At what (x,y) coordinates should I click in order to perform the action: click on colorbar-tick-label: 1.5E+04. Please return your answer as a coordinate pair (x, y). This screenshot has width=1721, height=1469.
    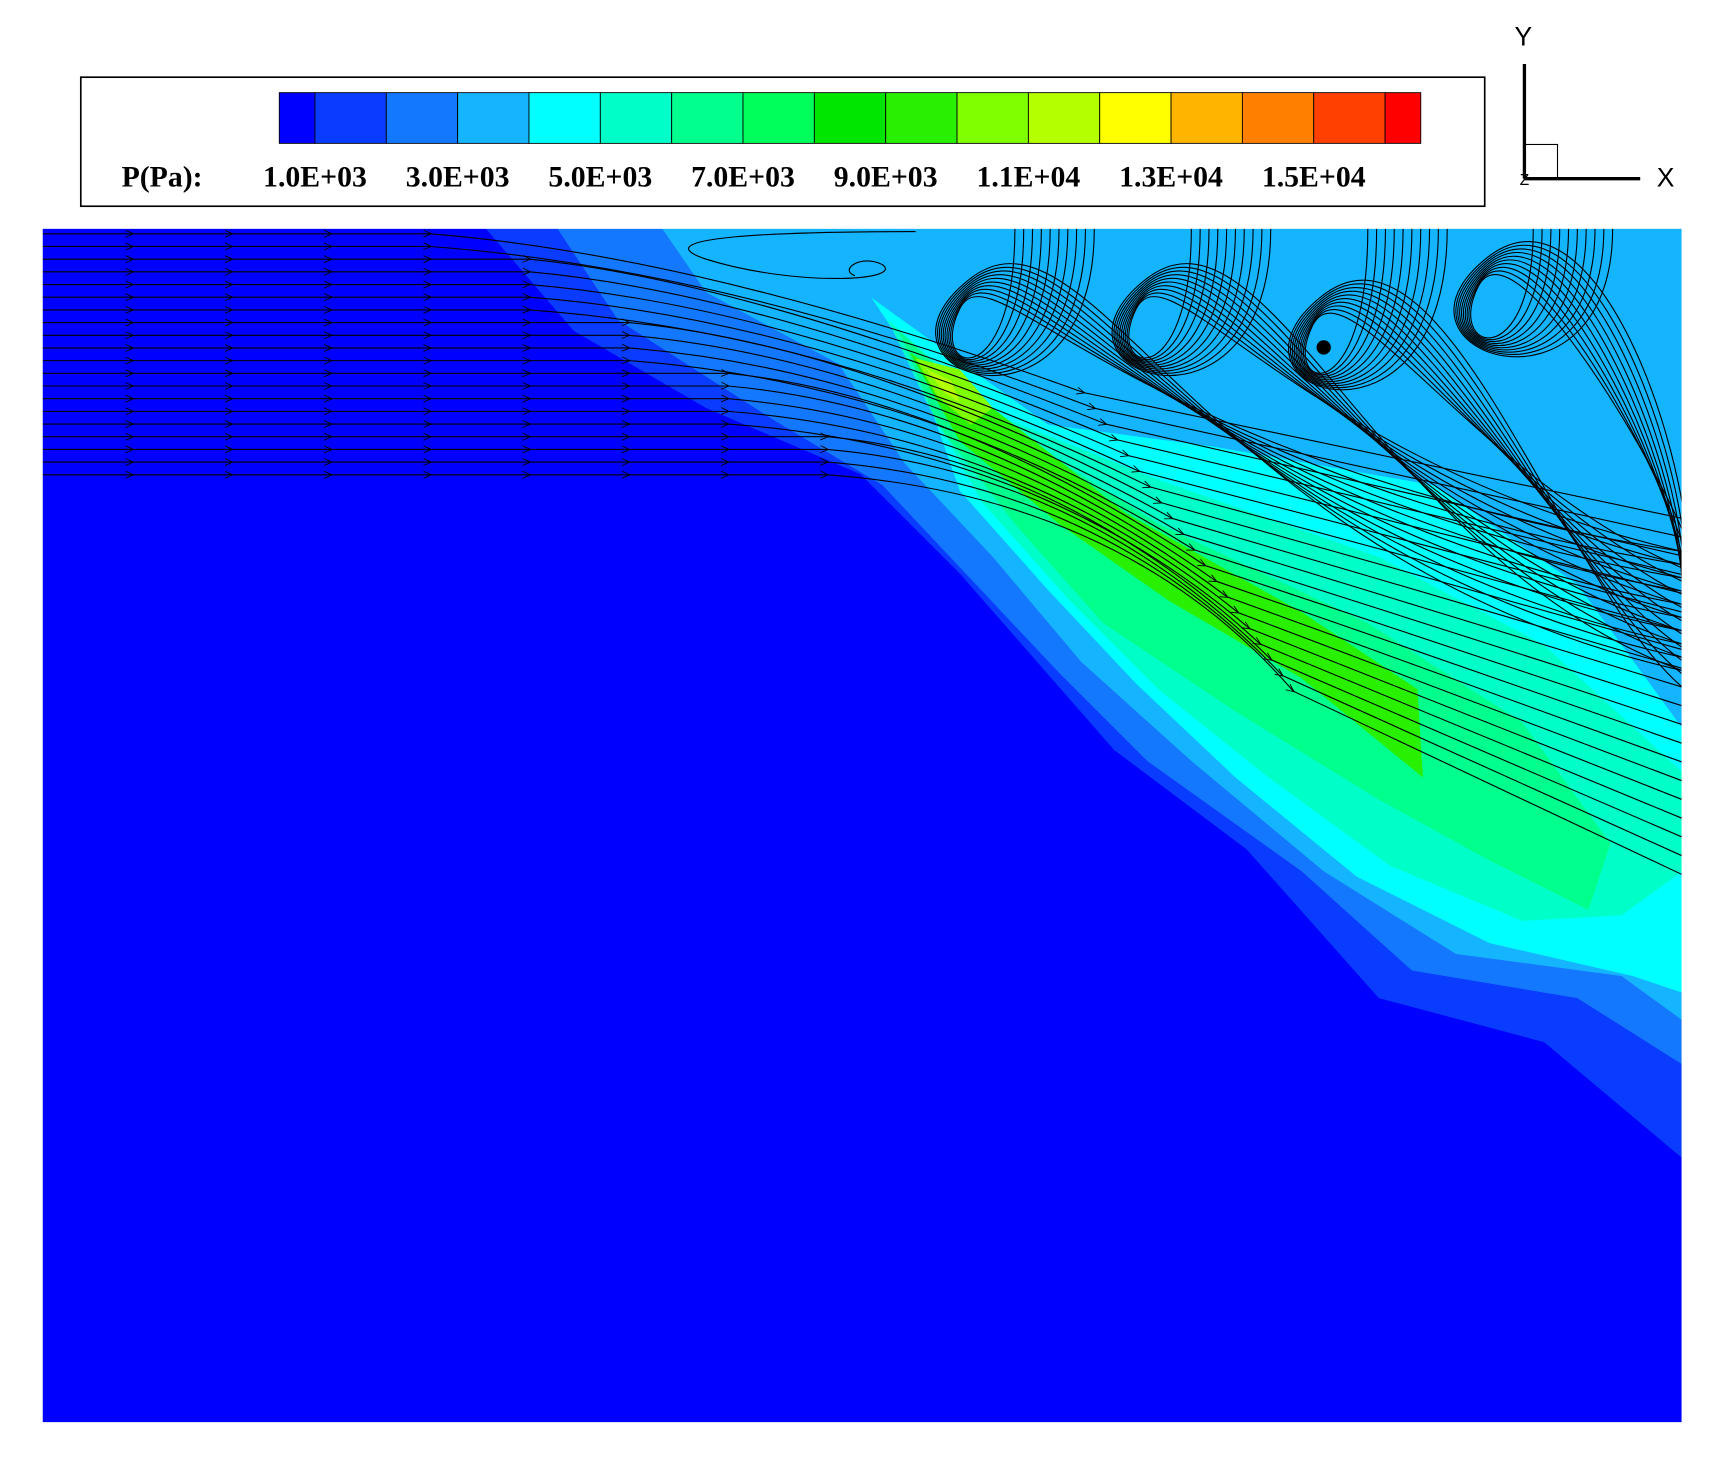
    Looking at the image, I should click on (1314, 177).